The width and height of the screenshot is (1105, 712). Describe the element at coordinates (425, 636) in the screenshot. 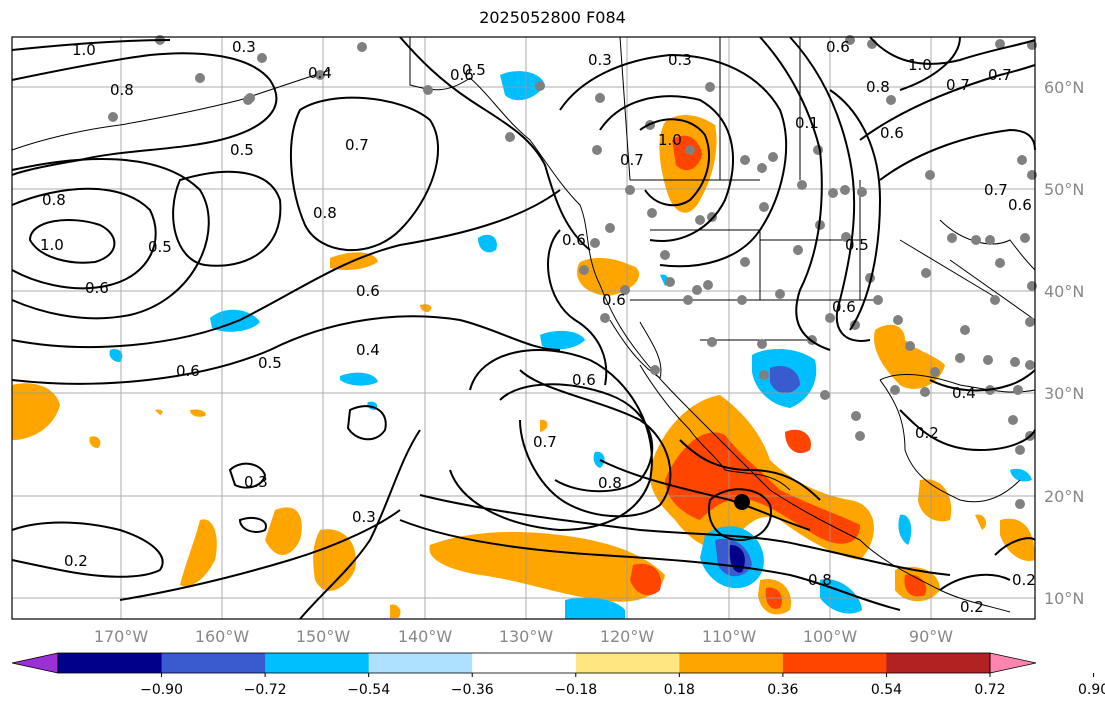

I see `lon-label: 140°W` at that location.